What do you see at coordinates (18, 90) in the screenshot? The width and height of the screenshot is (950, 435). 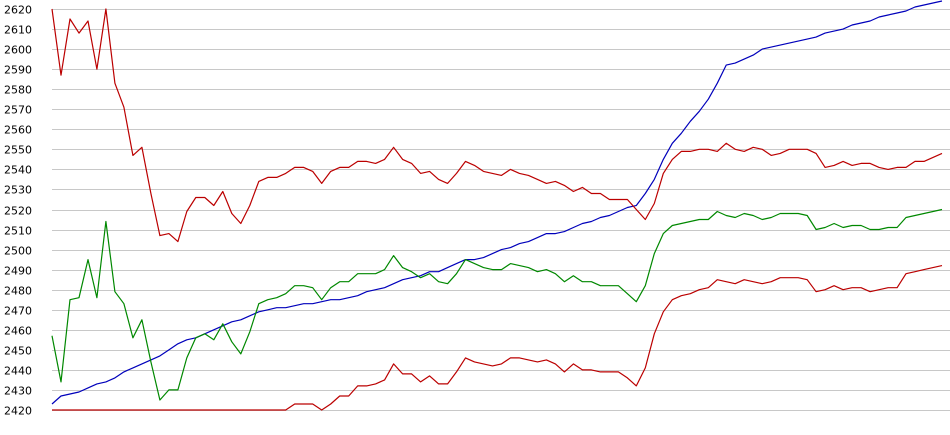 I see `y-tick-label: 2580` at bounding box center [18, 90].